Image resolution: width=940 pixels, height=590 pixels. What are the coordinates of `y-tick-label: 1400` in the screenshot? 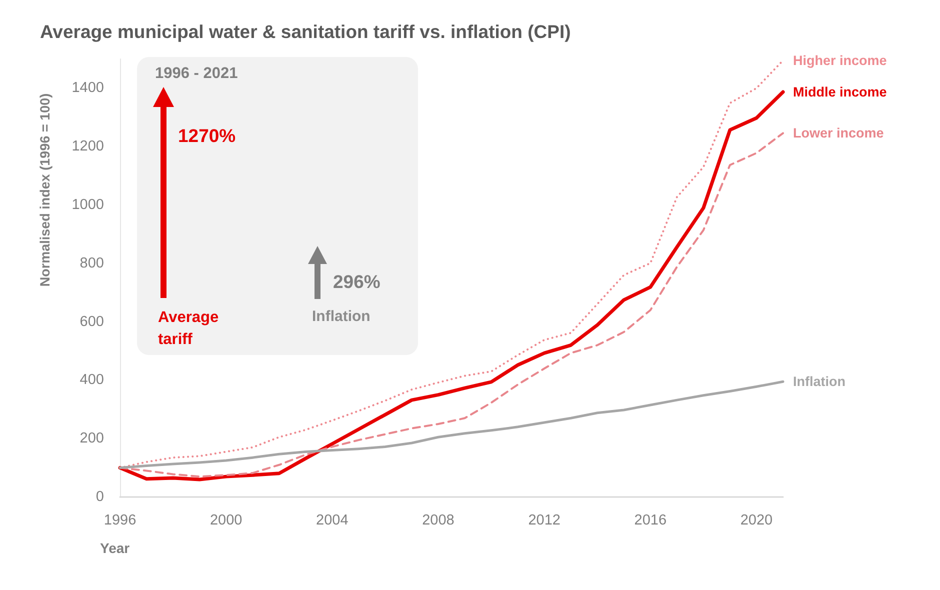 It's located at (88, 88).